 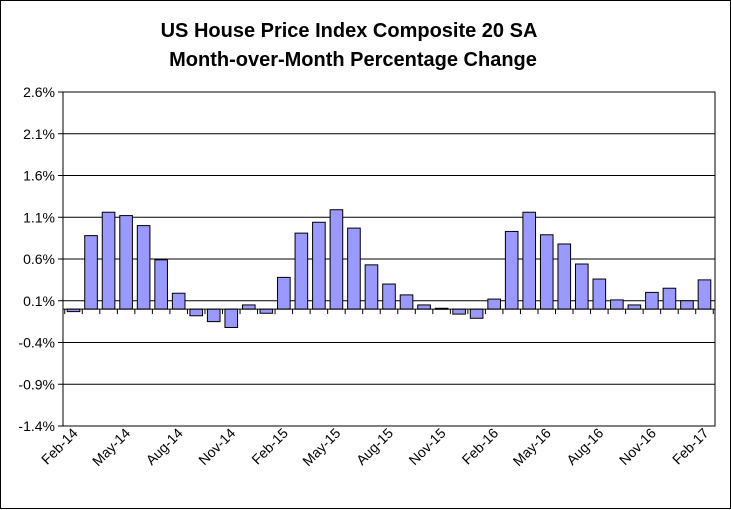 What do you see at coordinates (36, 384) in the screenshot?
I see `y-tick-label: -0.9%` at bounding box center [36, 384].